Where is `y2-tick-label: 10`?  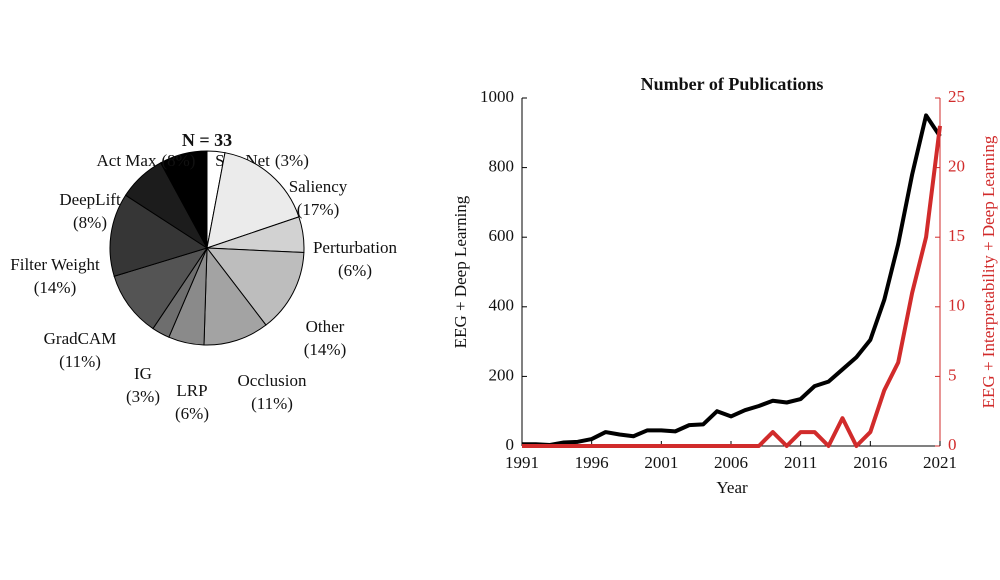 y2-tick-label: 10 is located at coordinates (956, 305).